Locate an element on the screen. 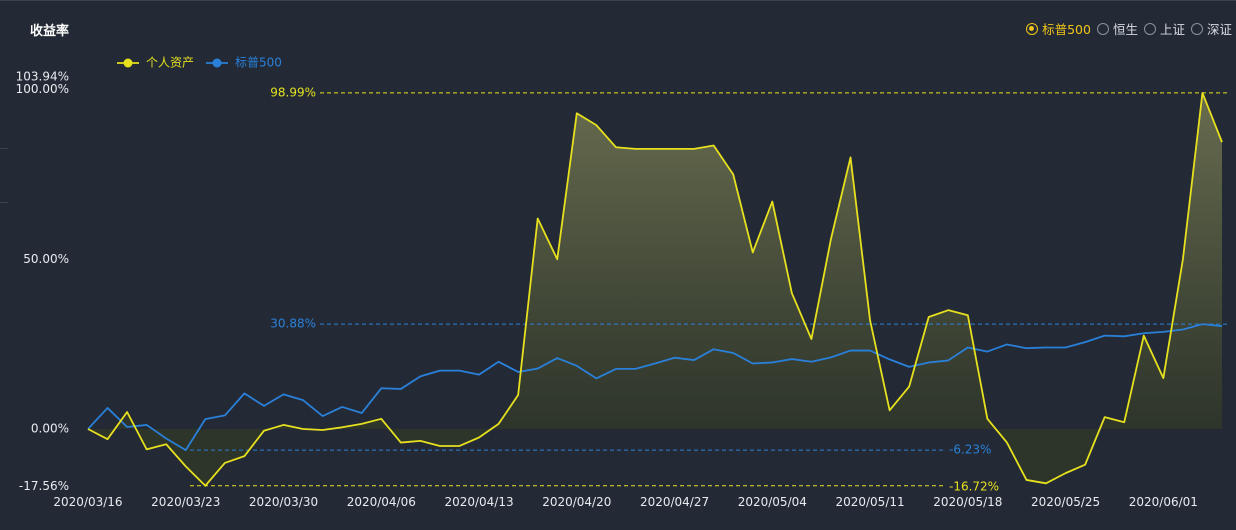 Image resolution: width=1236 pixels, height=530 pixels. x-tick-label: 2020/05/18 is located at coordinates (967, 502).